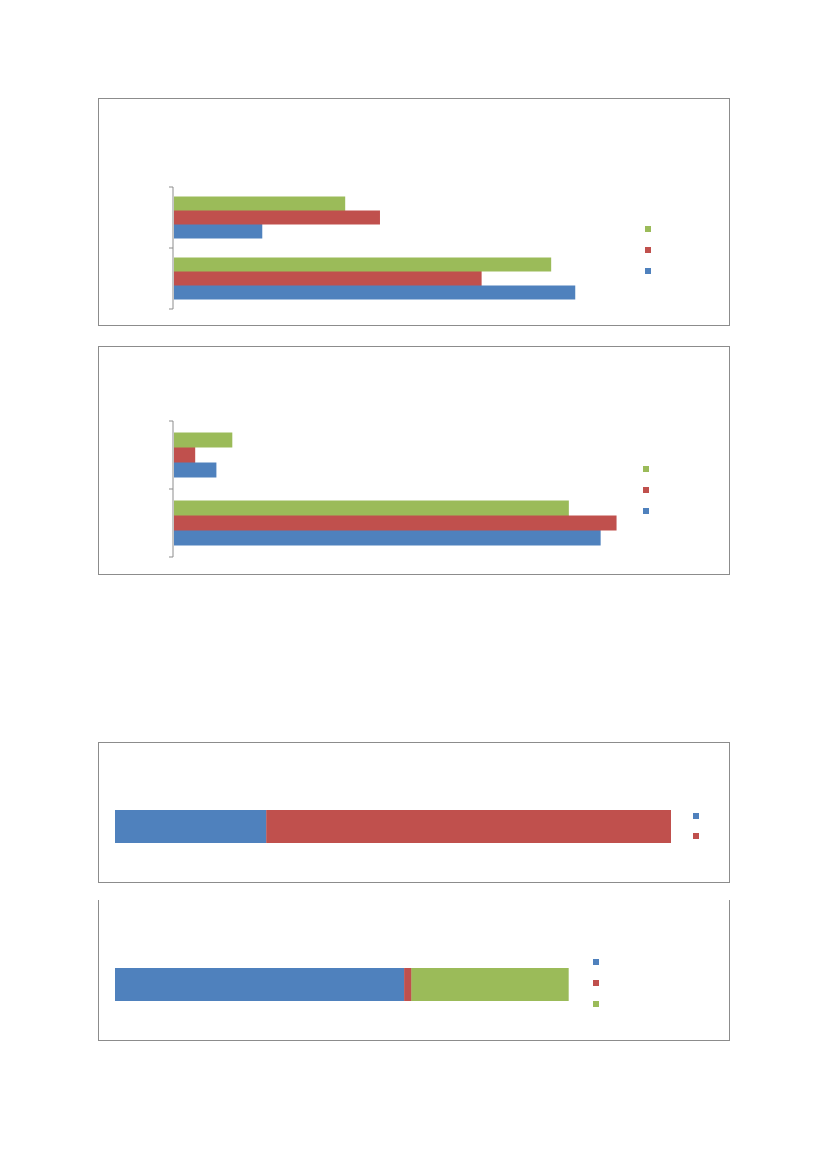 The image size is (826, 1169). I want to click on chart-4-frame, so click(414, 970).